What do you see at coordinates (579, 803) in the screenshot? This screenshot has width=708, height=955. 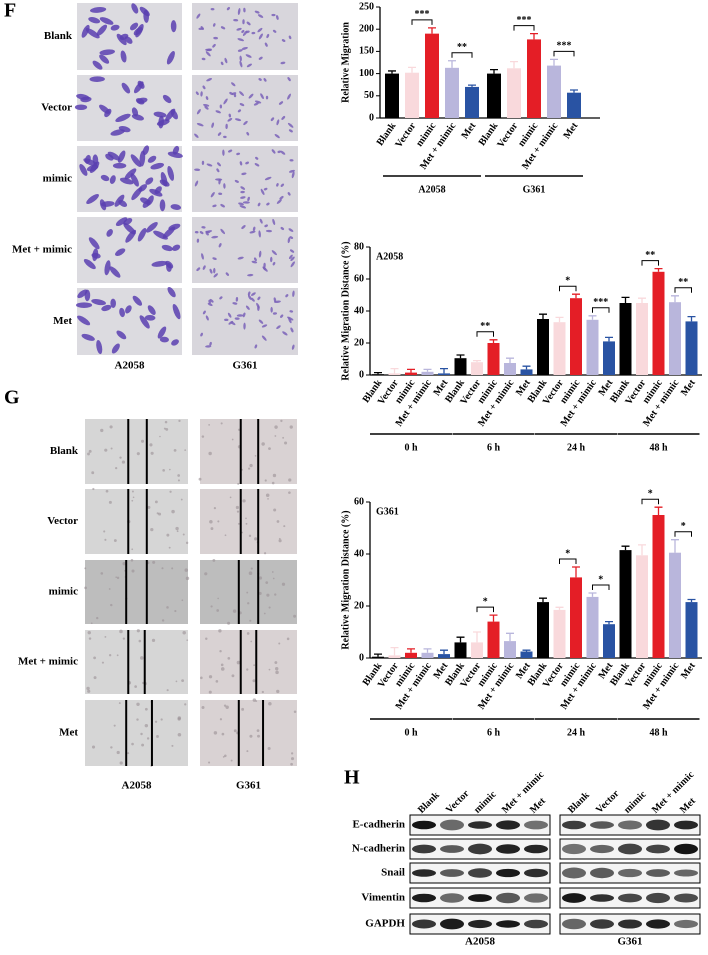 I see `lane-label: Blank` at bounding box center [579, 803].